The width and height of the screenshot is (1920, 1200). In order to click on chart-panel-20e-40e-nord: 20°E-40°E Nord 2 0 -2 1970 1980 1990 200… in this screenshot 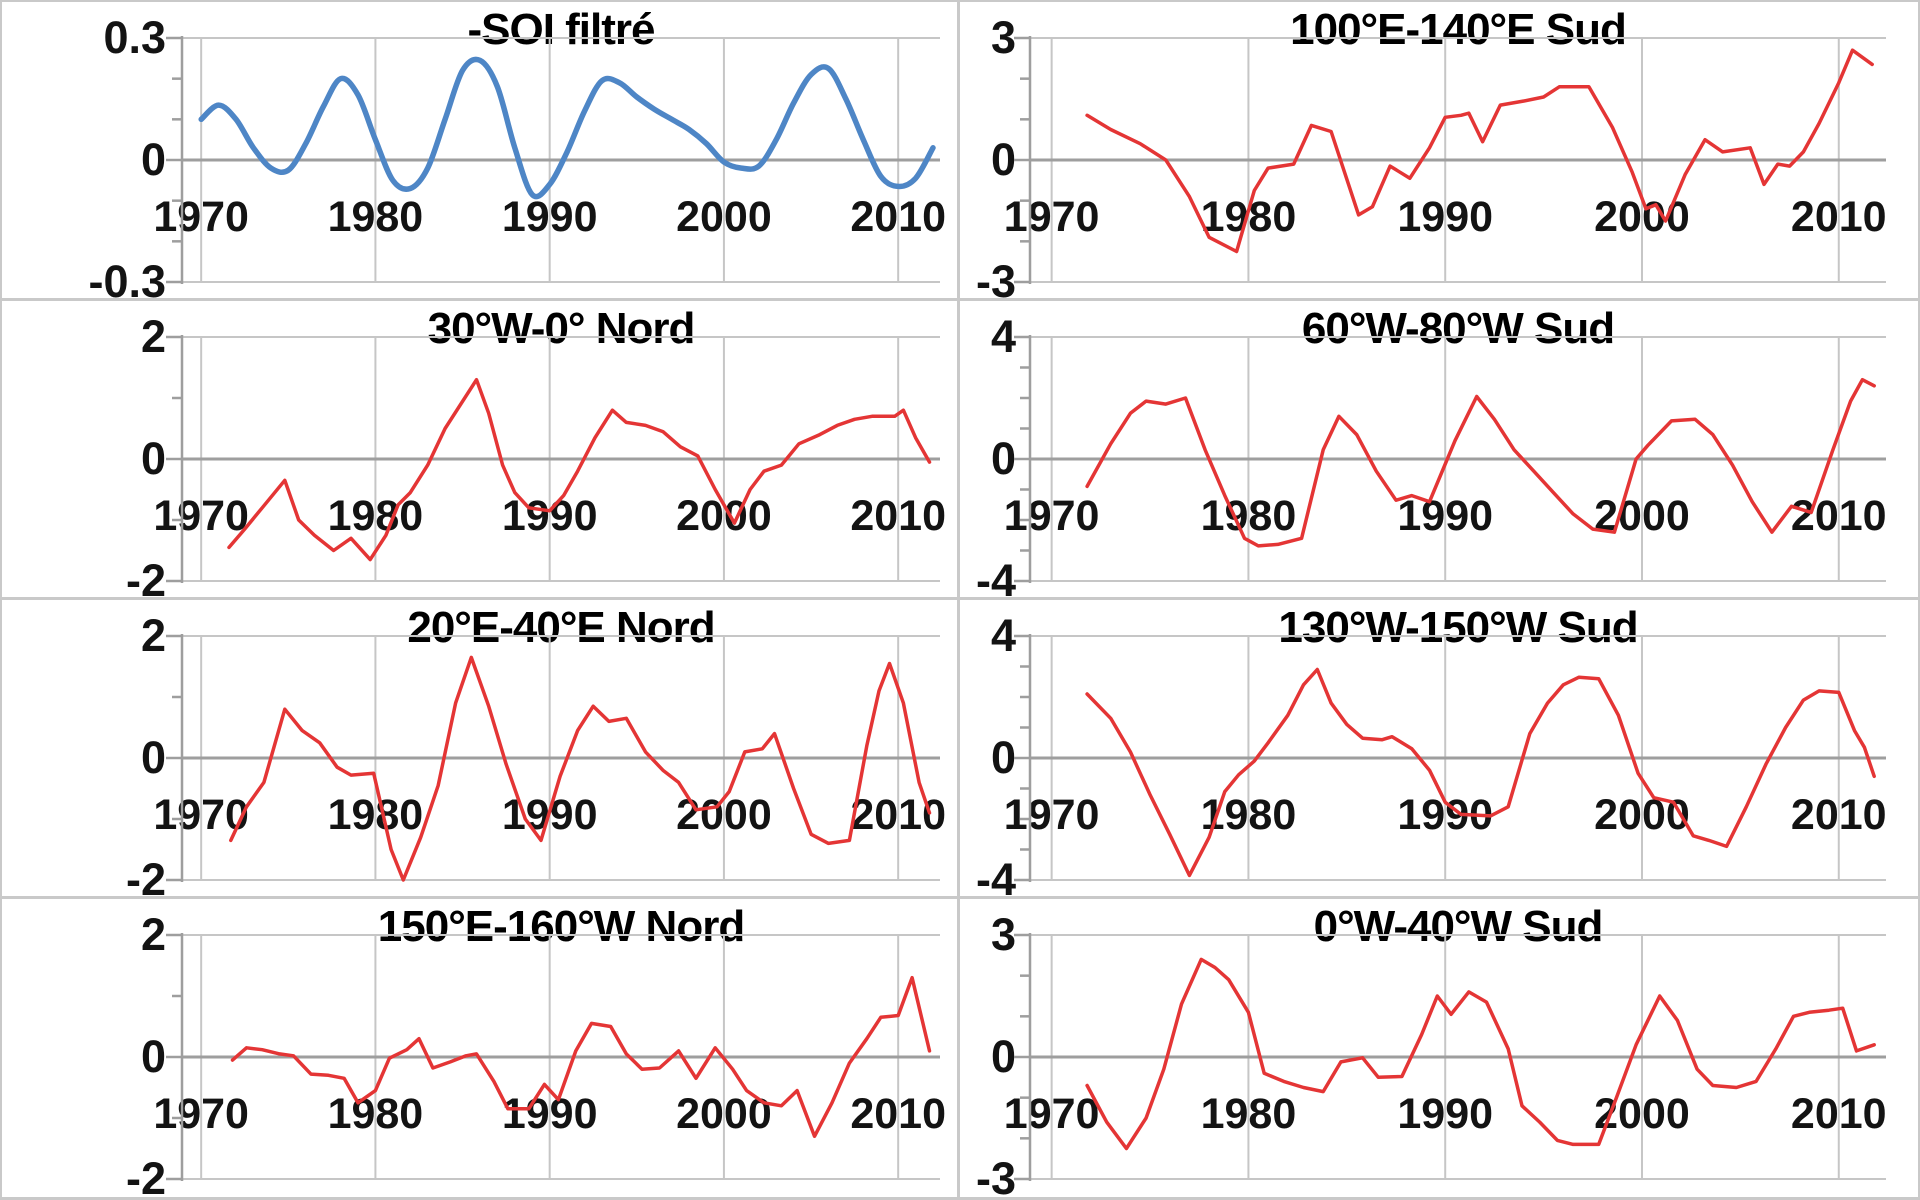, I will do `click(479, 748)`.